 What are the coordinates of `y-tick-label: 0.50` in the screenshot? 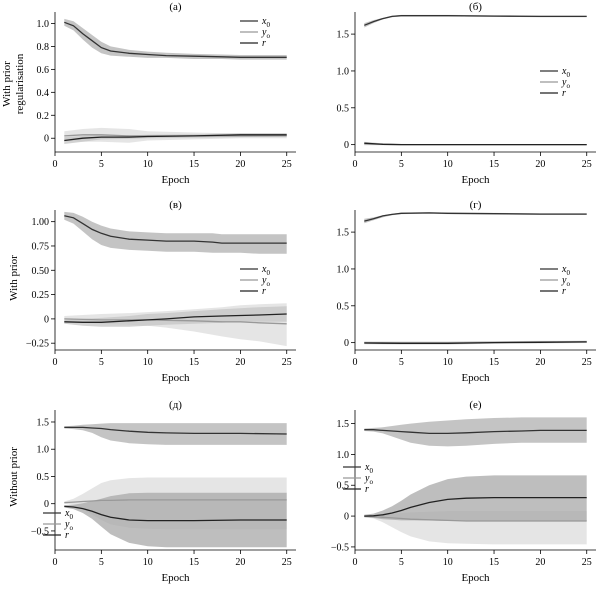 It's located at (41, 271).